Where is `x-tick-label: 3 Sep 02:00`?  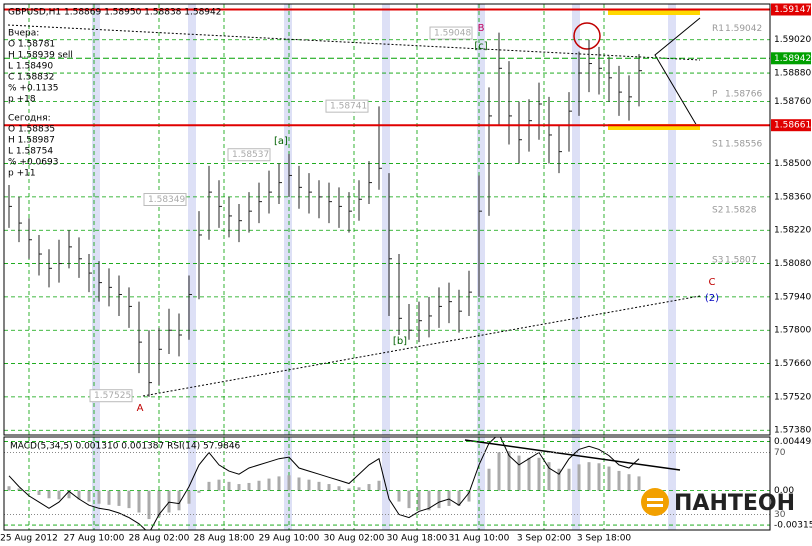
x-tick-label: 3 Sep 02:00 is located at coordinates (544, 539).